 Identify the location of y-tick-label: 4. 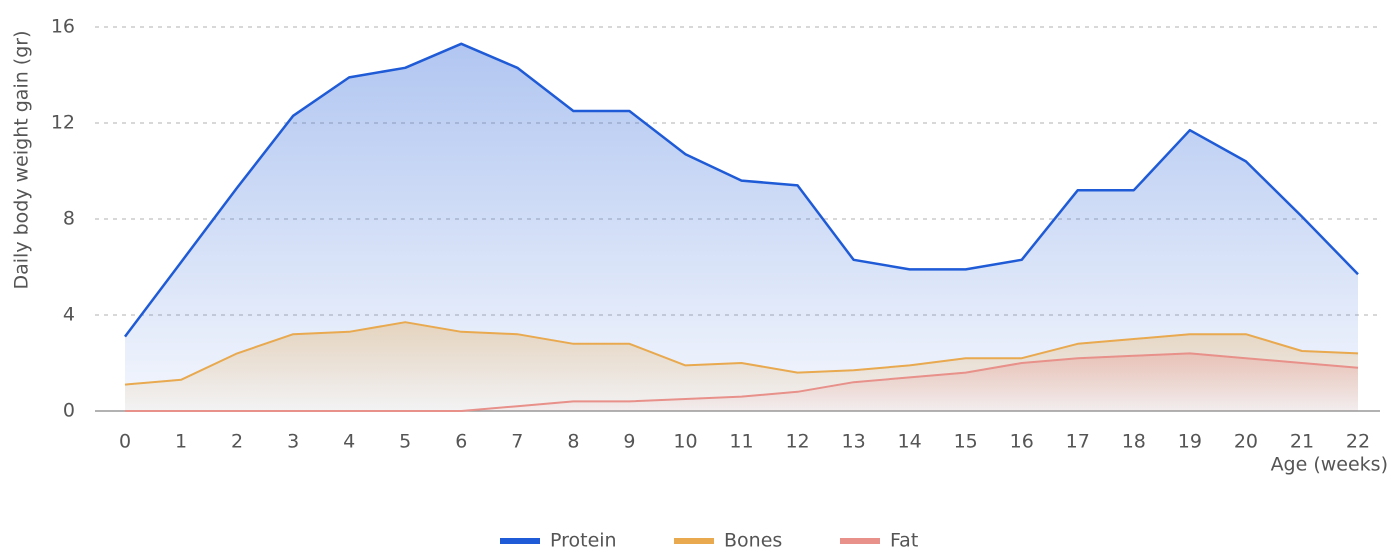
(69, 315).